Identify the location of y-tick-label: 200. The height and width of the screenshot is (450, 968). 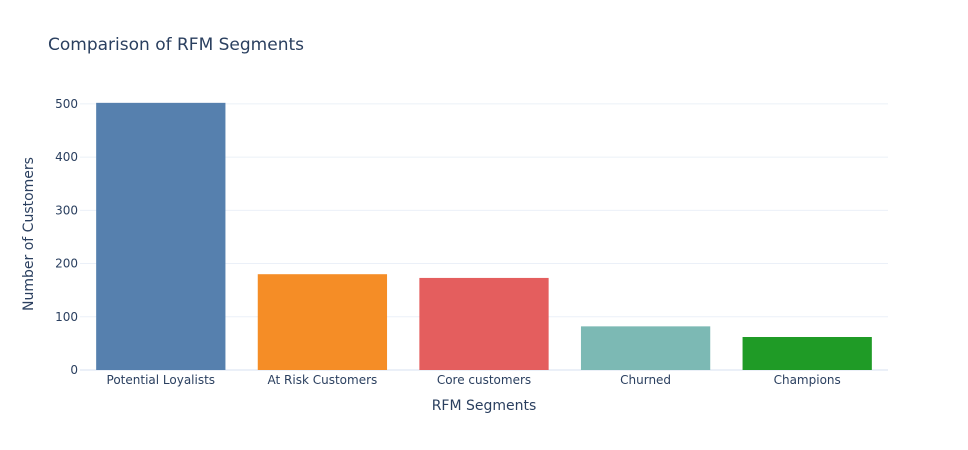
(66, 264).